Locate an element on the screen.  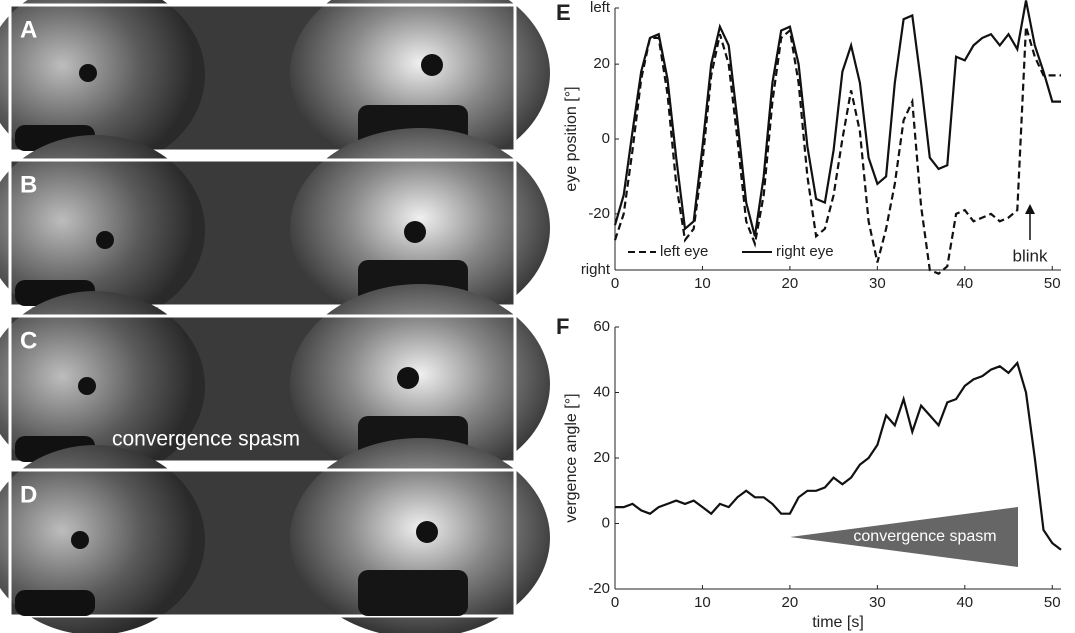
annotation: convergence spasm is located at coordinates (924, 536).